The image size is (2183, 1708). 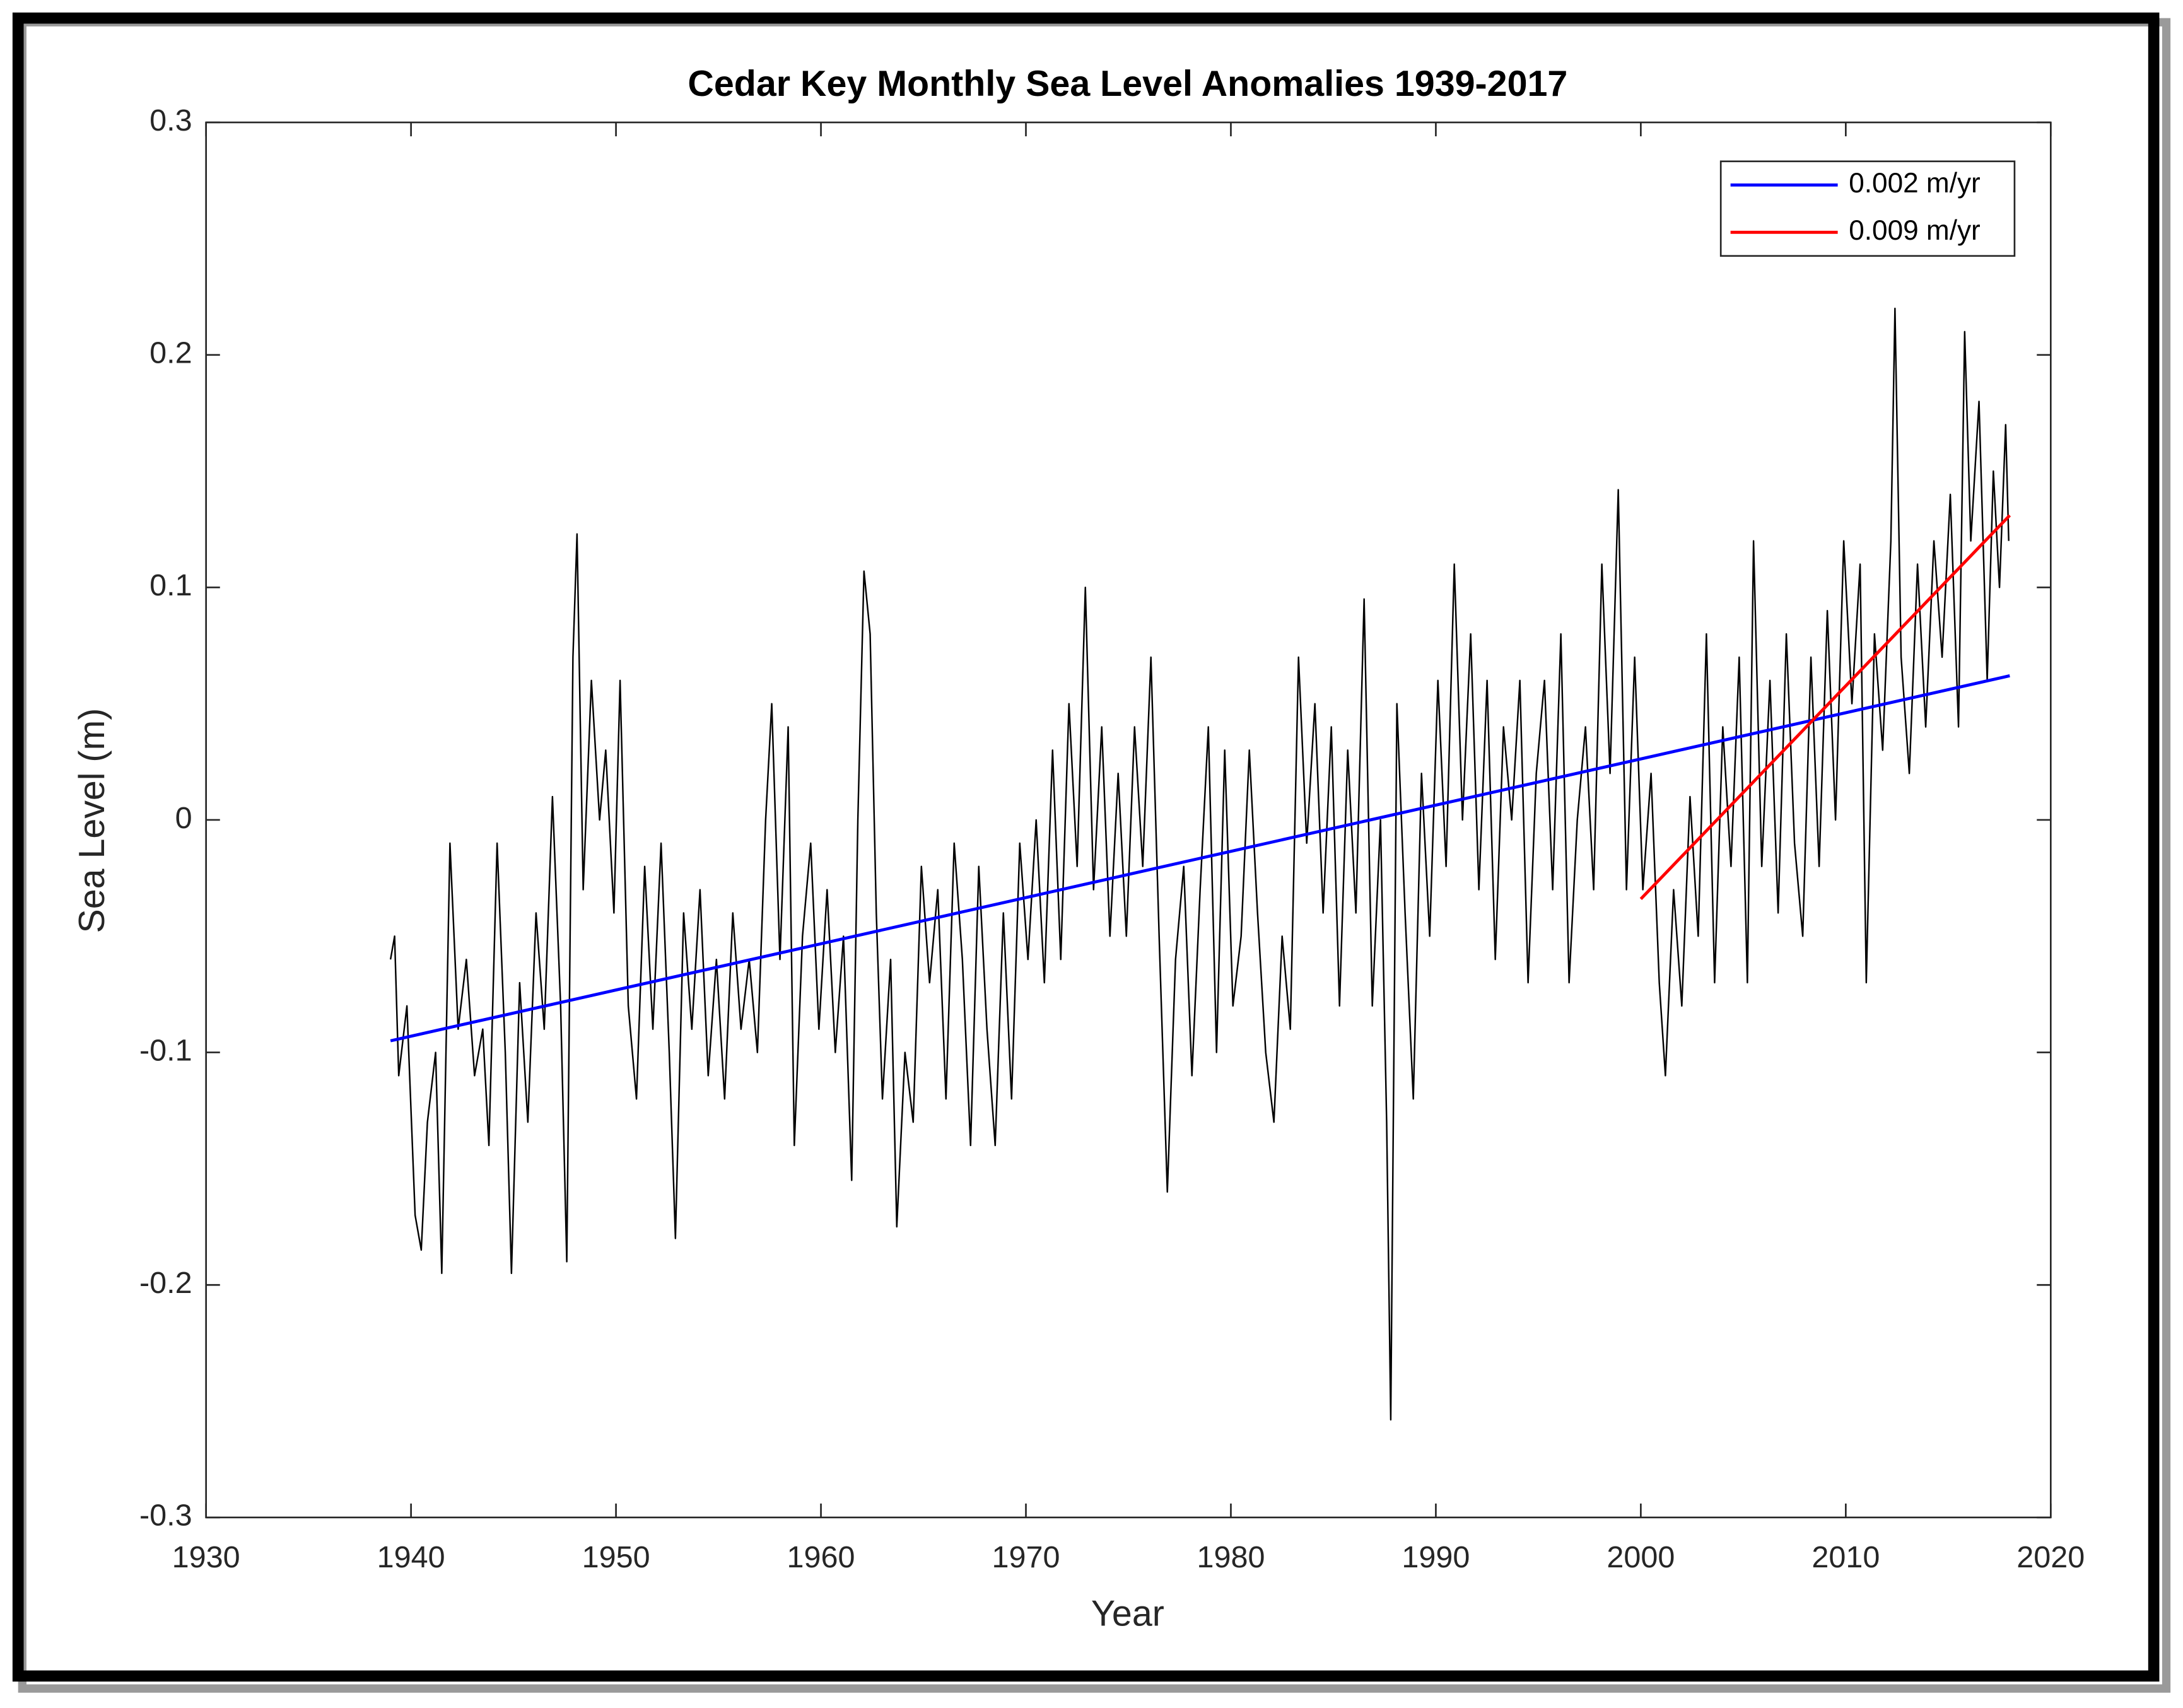 I want to click on x-axis-label: Year, so click(x=1127, y=1614).